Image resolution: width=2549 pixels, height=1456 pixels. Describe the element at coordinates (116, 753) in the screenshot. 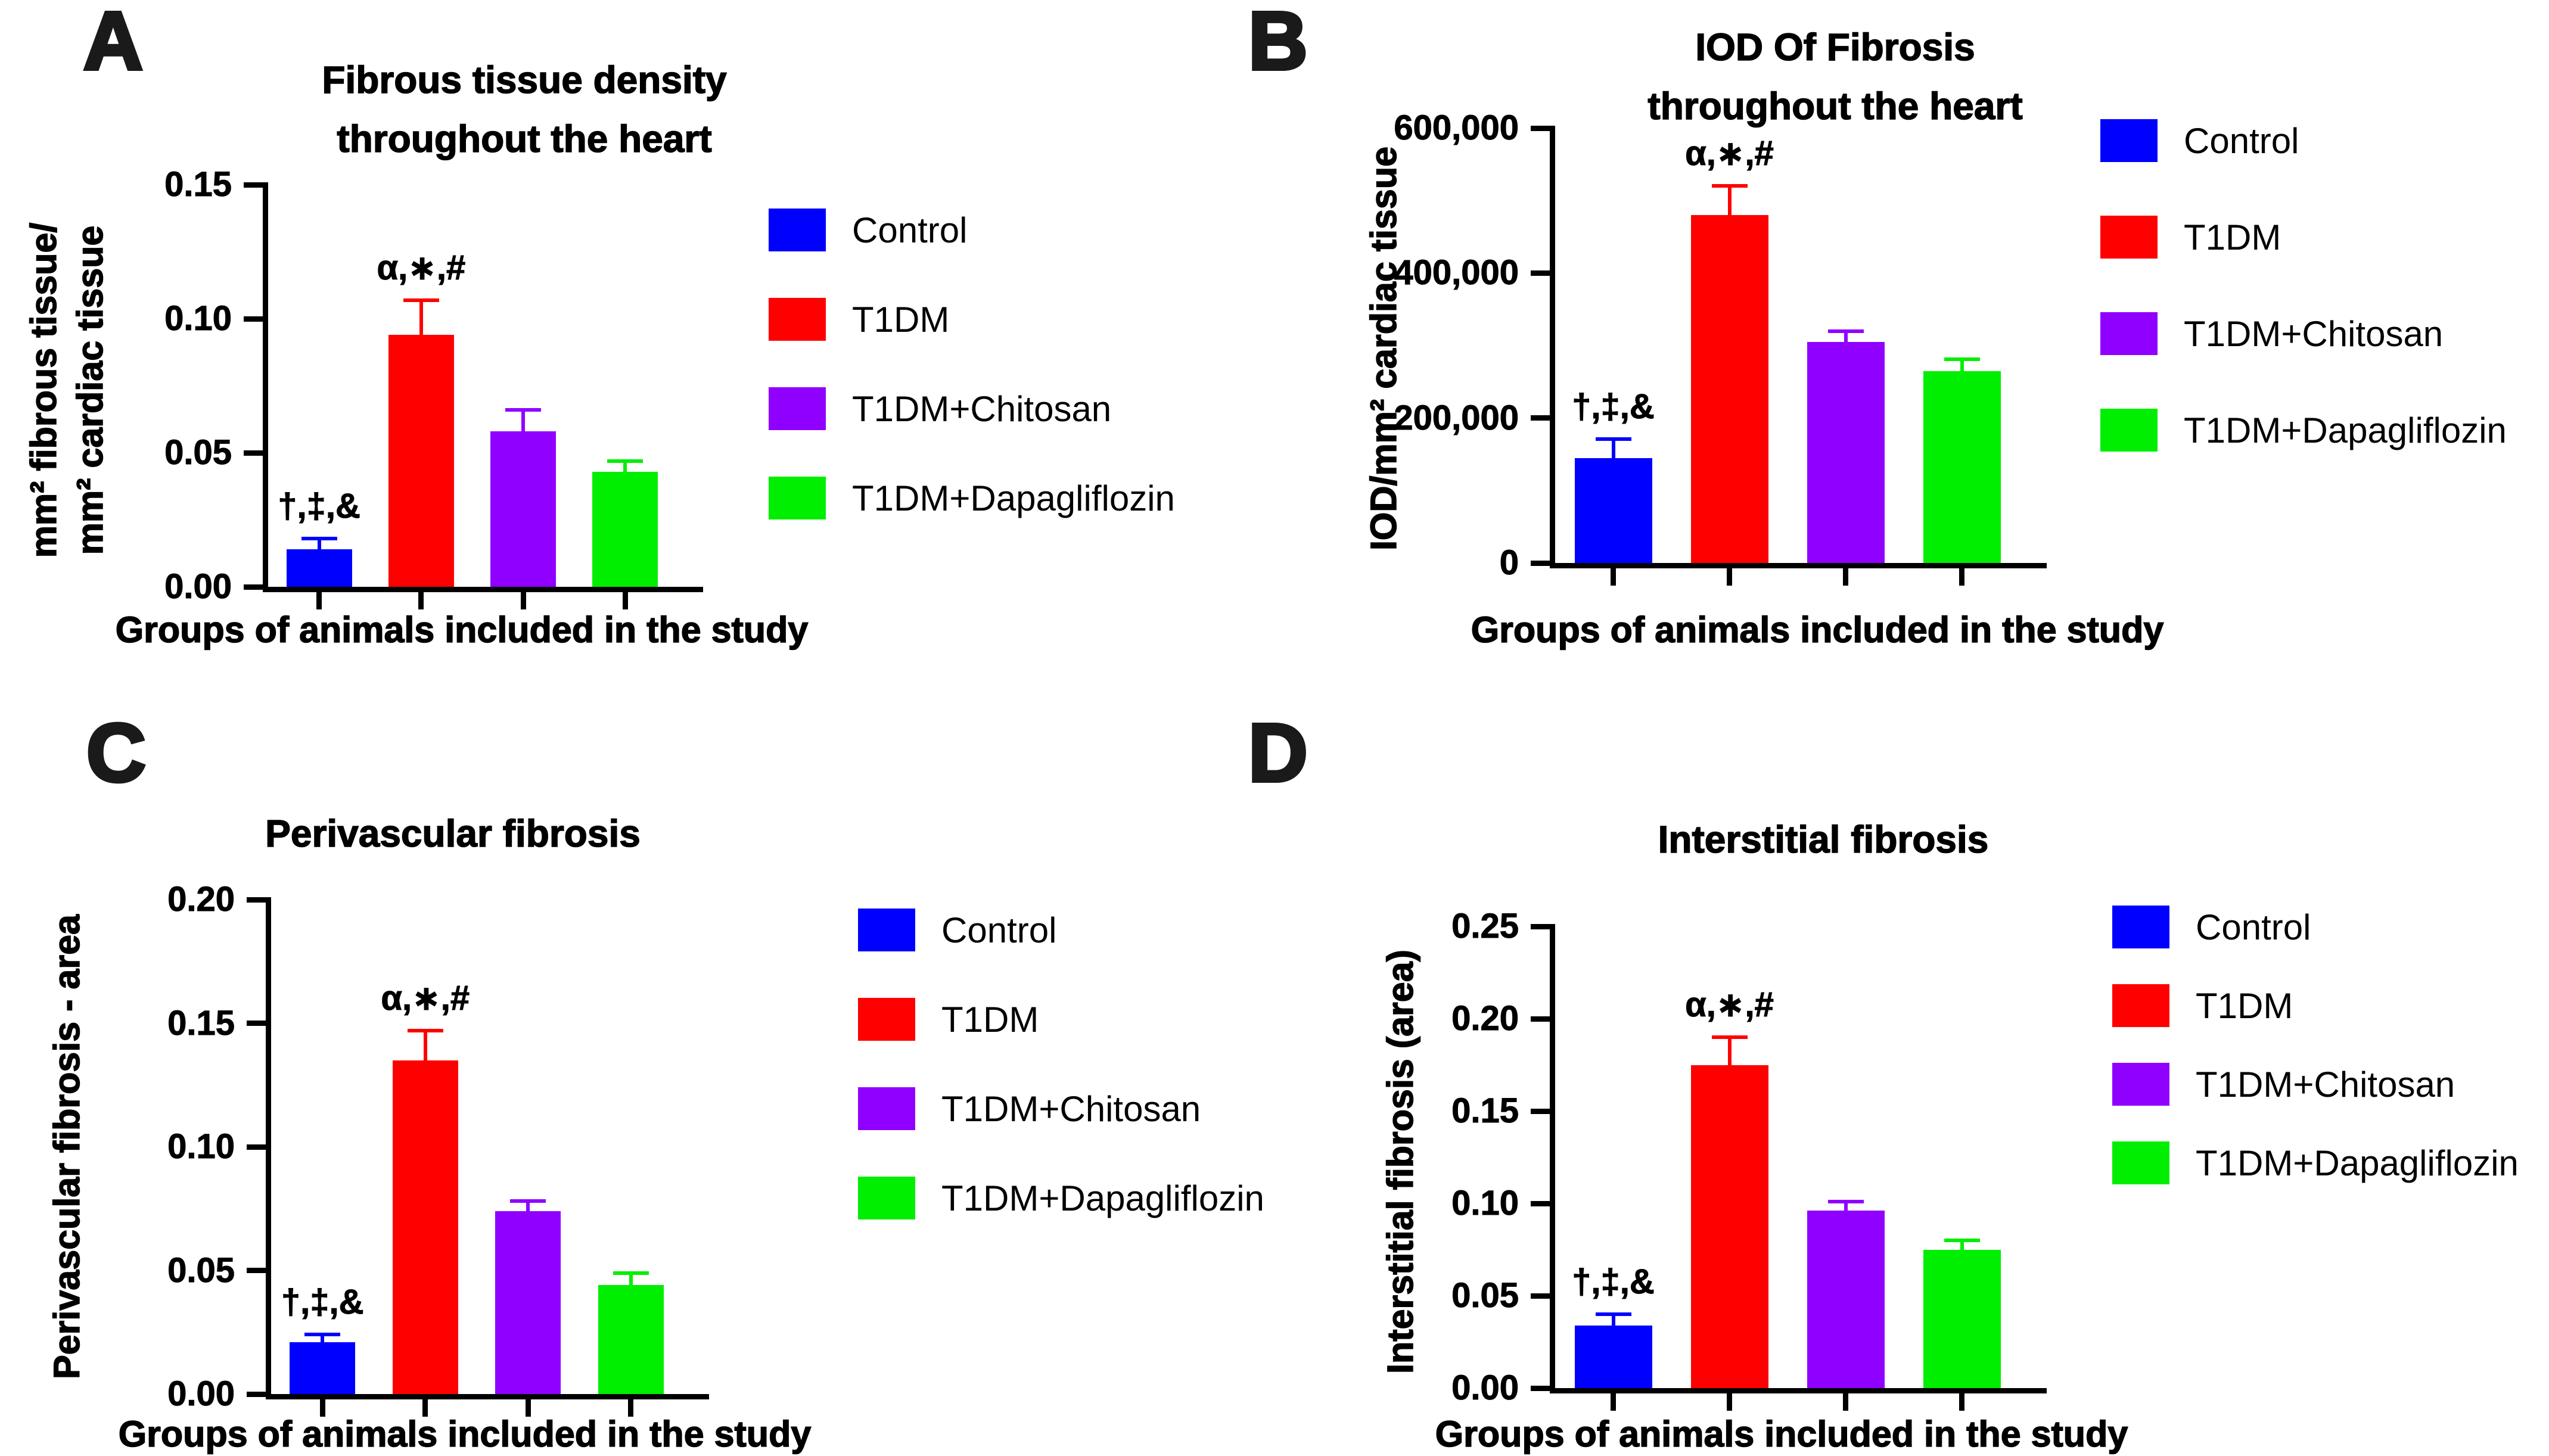

I see `panel-letter: C` at that location.